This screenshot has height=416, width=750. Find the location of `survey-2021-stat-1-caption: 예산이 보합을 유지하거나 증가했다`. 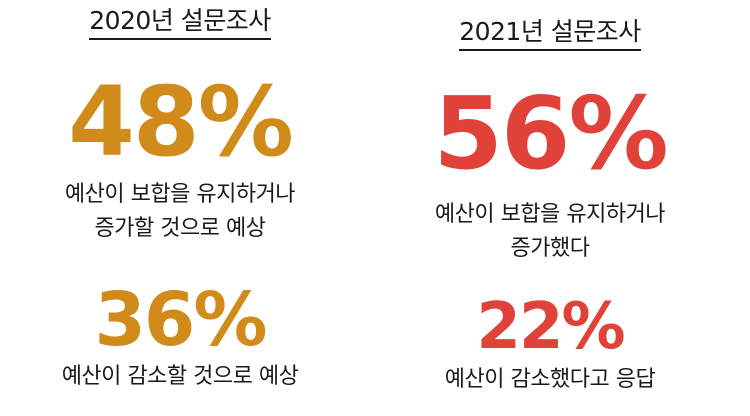

survey-2021-stat-1-caption: 예산이 보합을 유지하거나 증가했다 is located at coordinates (550, 232).